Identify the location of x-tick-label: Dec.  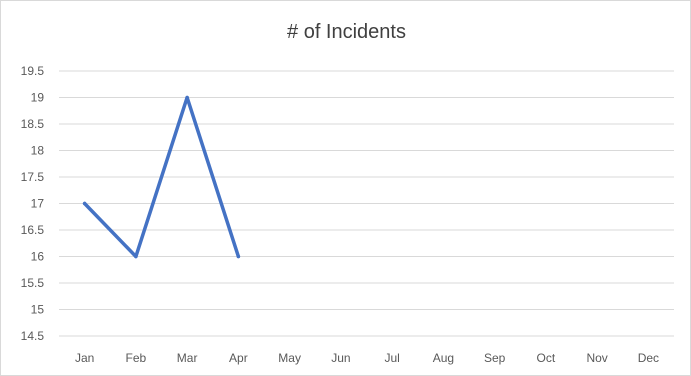
(648, 358).